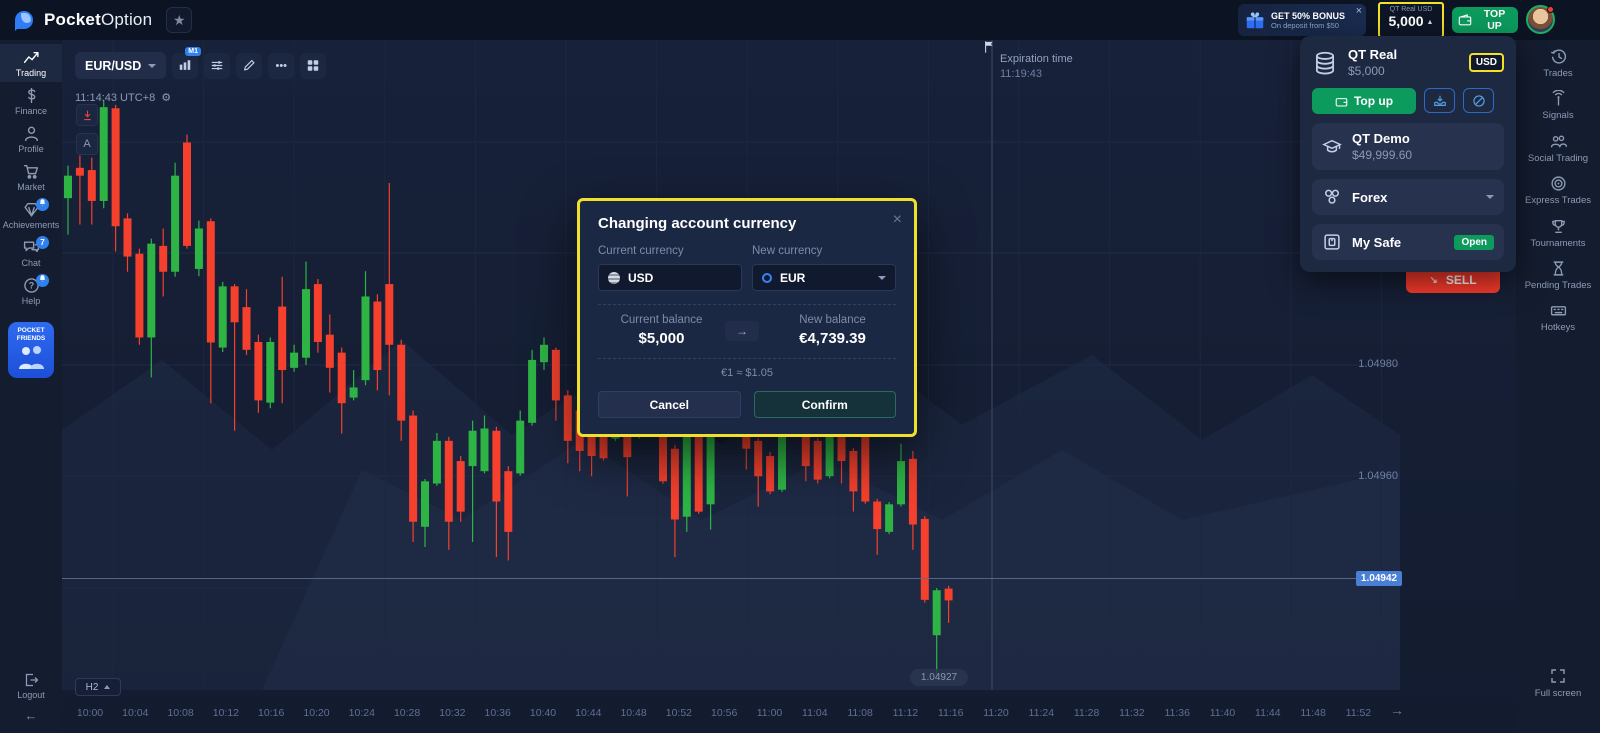 The height and width of the screenshot is (733, 1600). Describe the element at coordinates (31, 291) in the screenshot. I see `sidebar-item-help: ? Help` at that location.